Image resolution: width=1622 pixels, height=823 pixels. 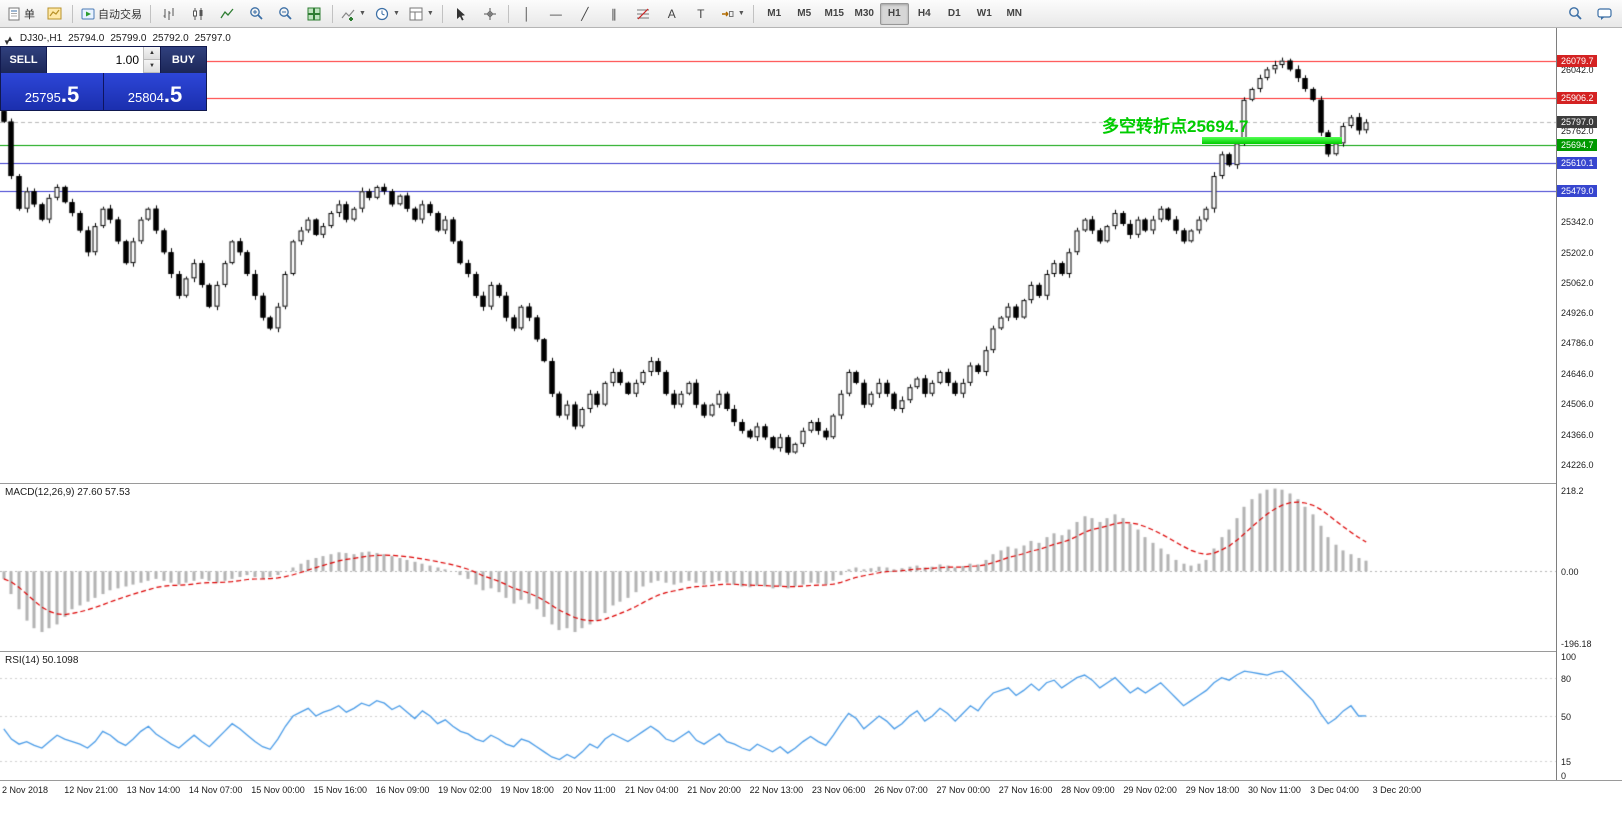 What do you see at coordinates (1566, 761) in the screenshot?
I see `rsi-axis-tick: 15` at bounding box center [1566, 761].